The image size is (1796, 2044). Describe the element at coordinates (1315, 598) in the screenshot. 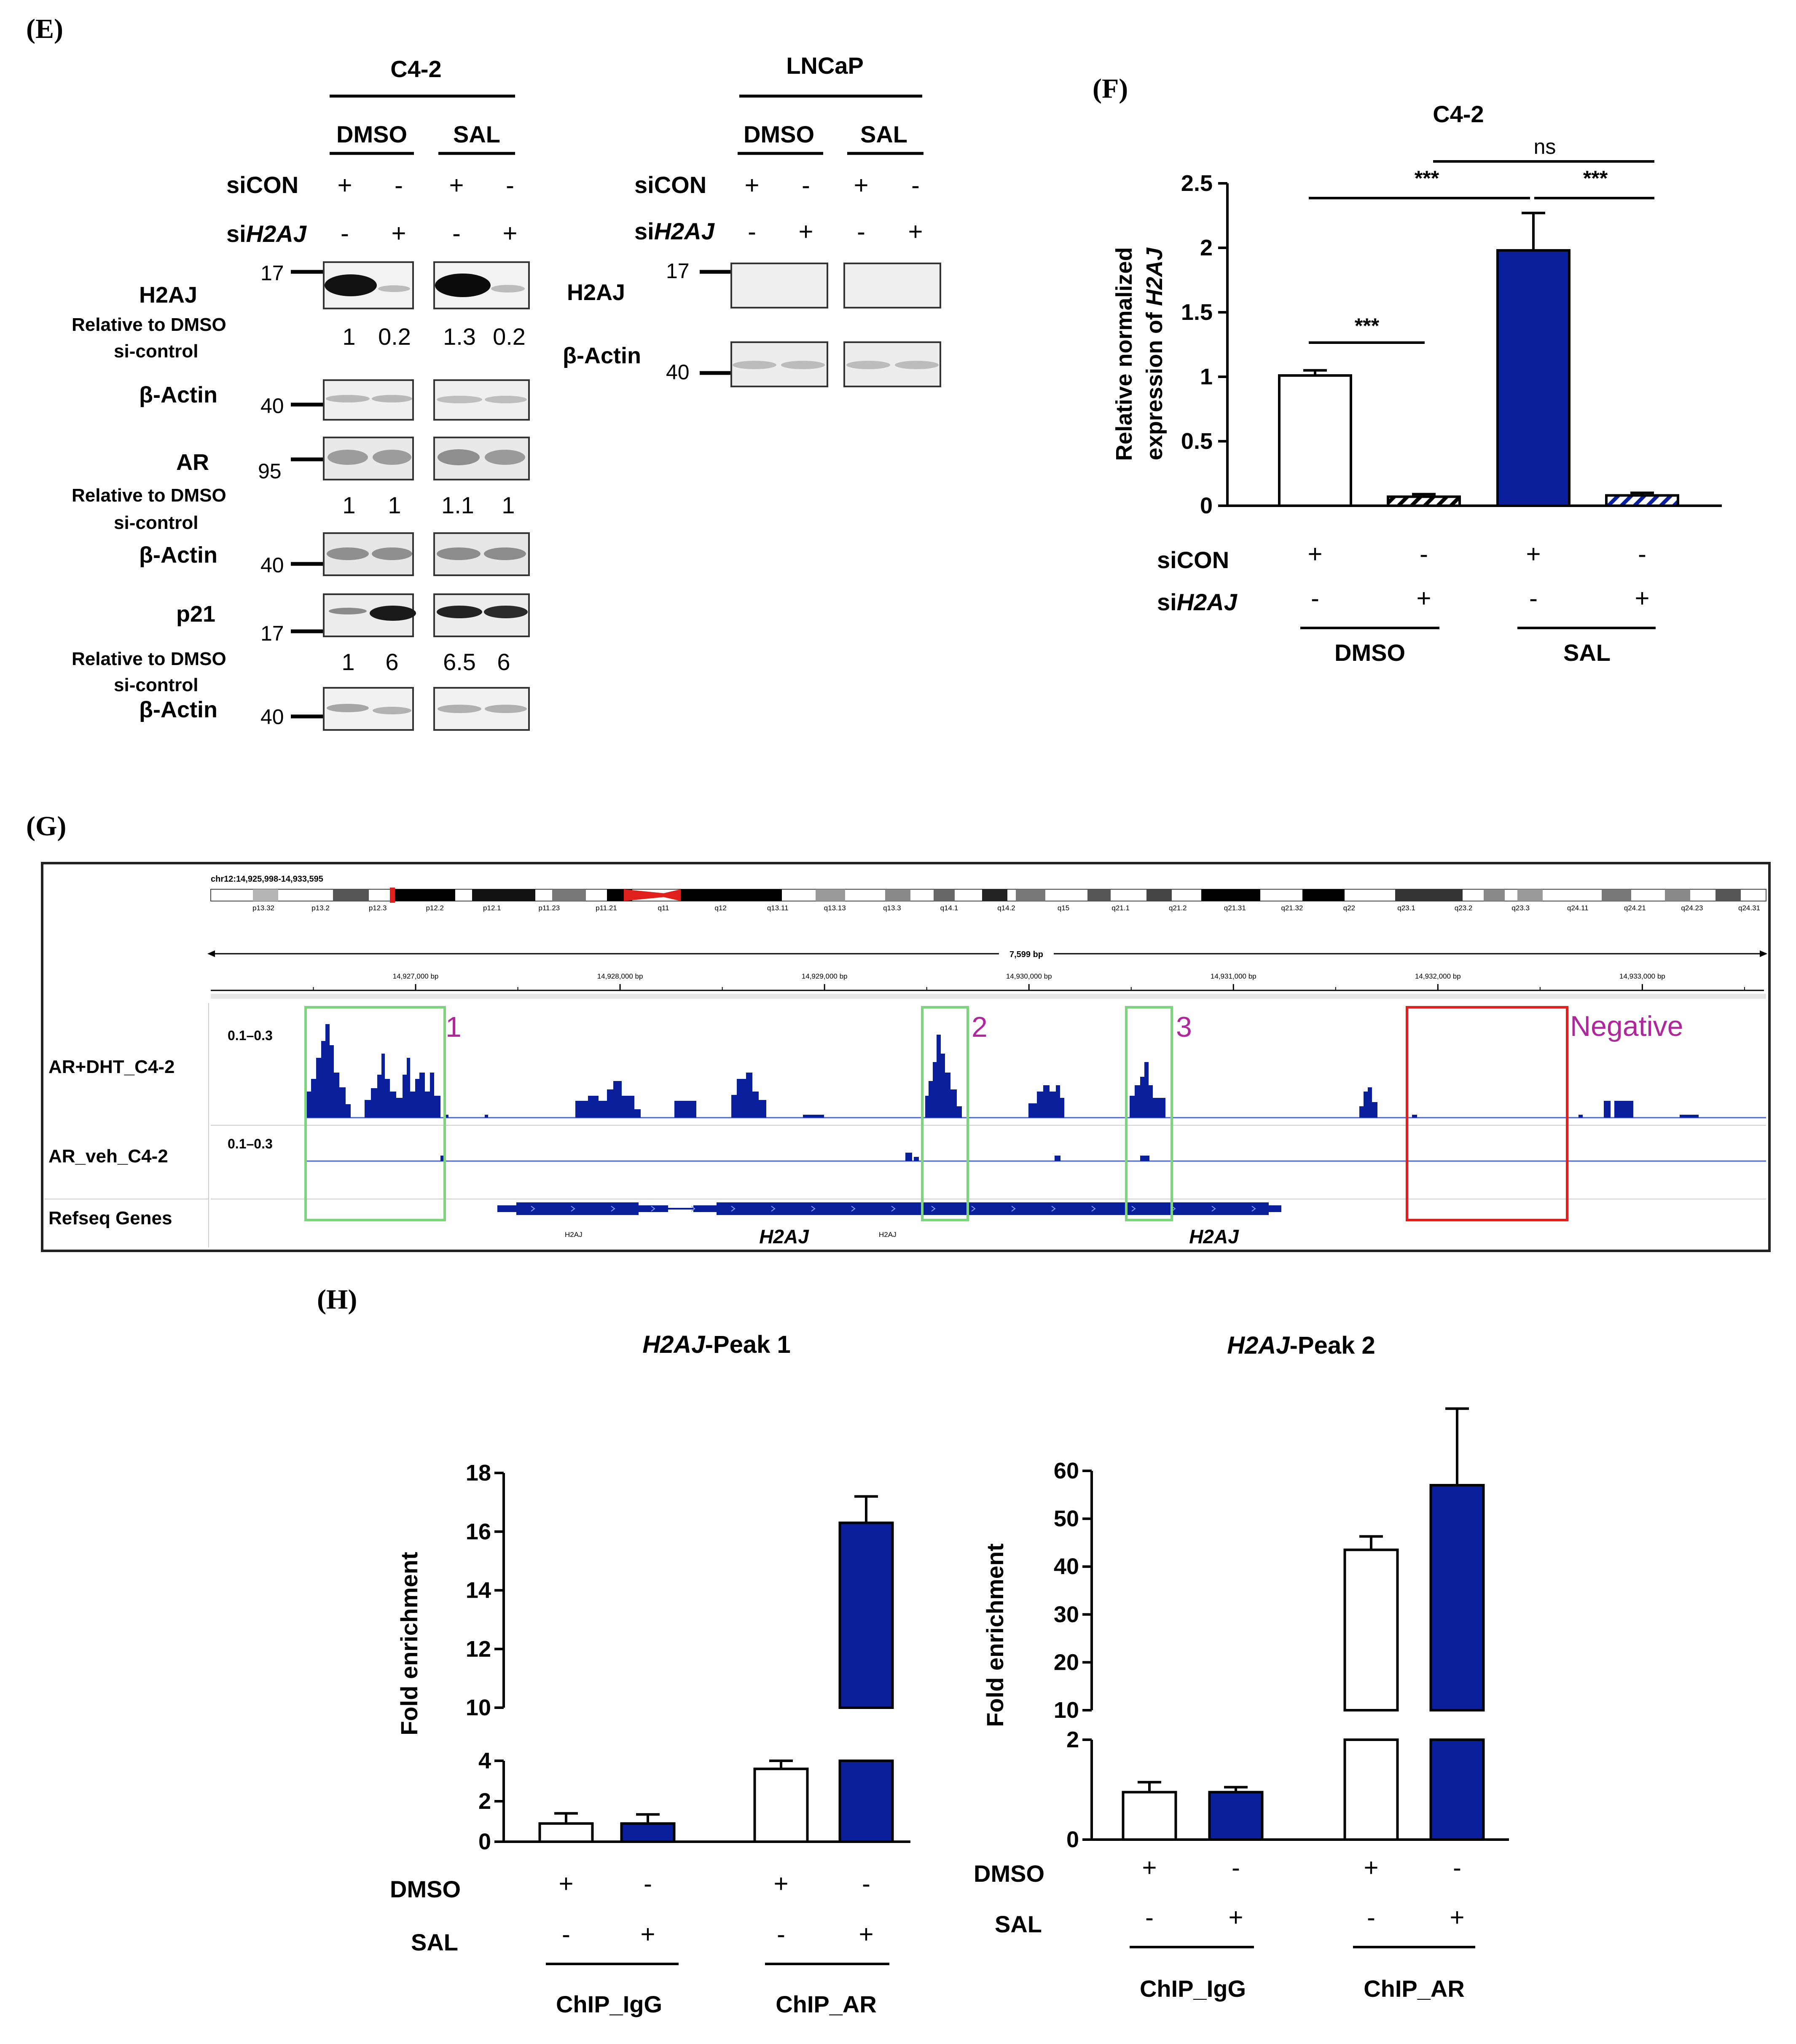

I see `qpcr-row2-sign-1: -` at that location.